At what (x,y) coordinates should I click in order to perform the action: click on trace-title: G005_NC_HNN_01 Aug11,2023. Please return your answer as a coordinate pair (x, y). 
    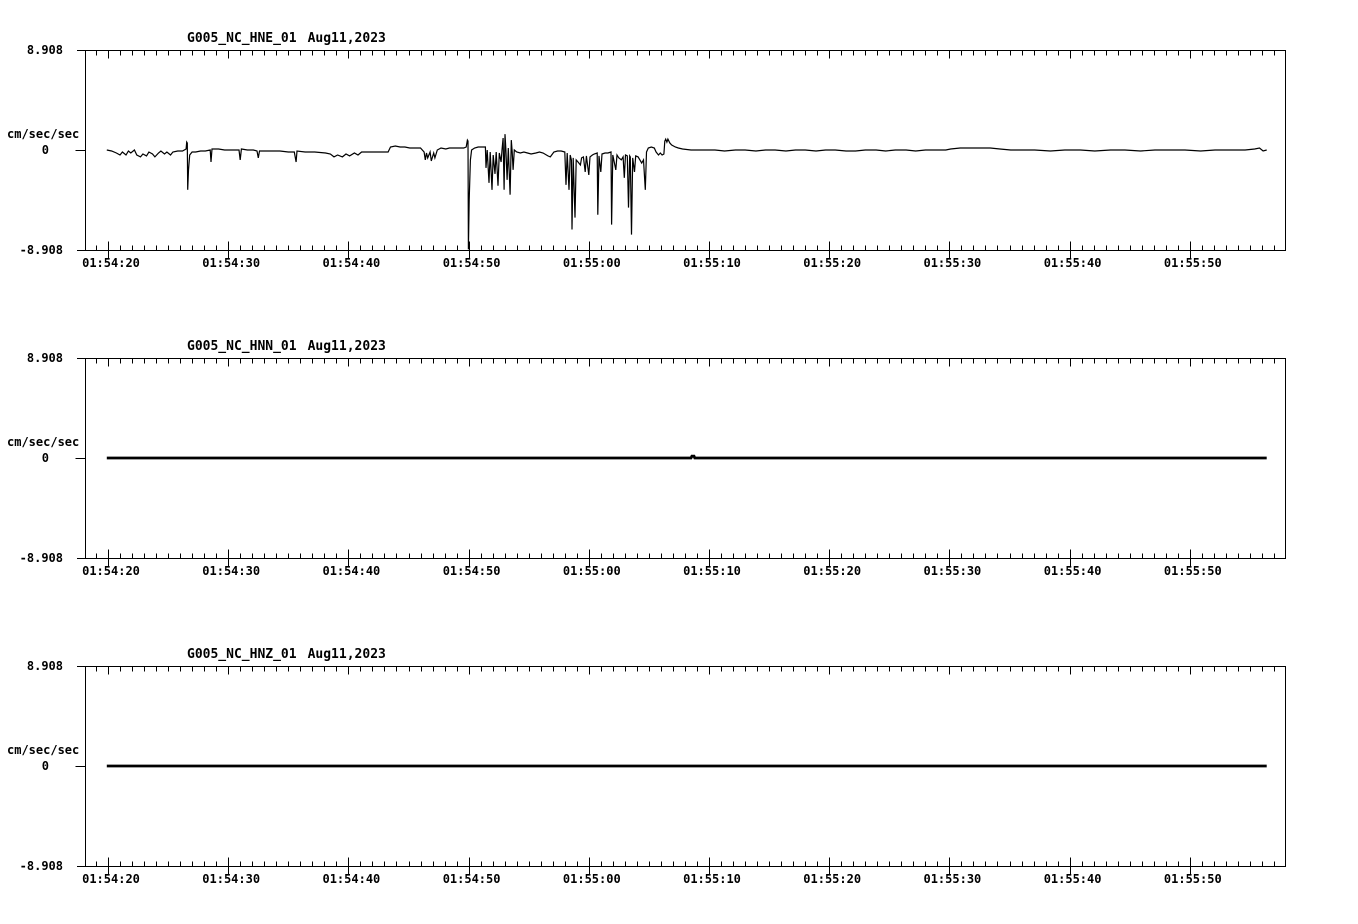
    Looking at the image, I should click on (286, 346).